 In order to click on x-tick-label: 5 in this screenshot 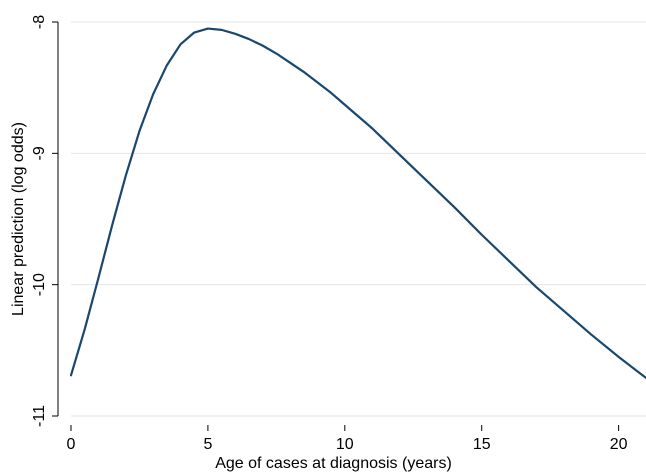, I will do `click(207, 444)`.